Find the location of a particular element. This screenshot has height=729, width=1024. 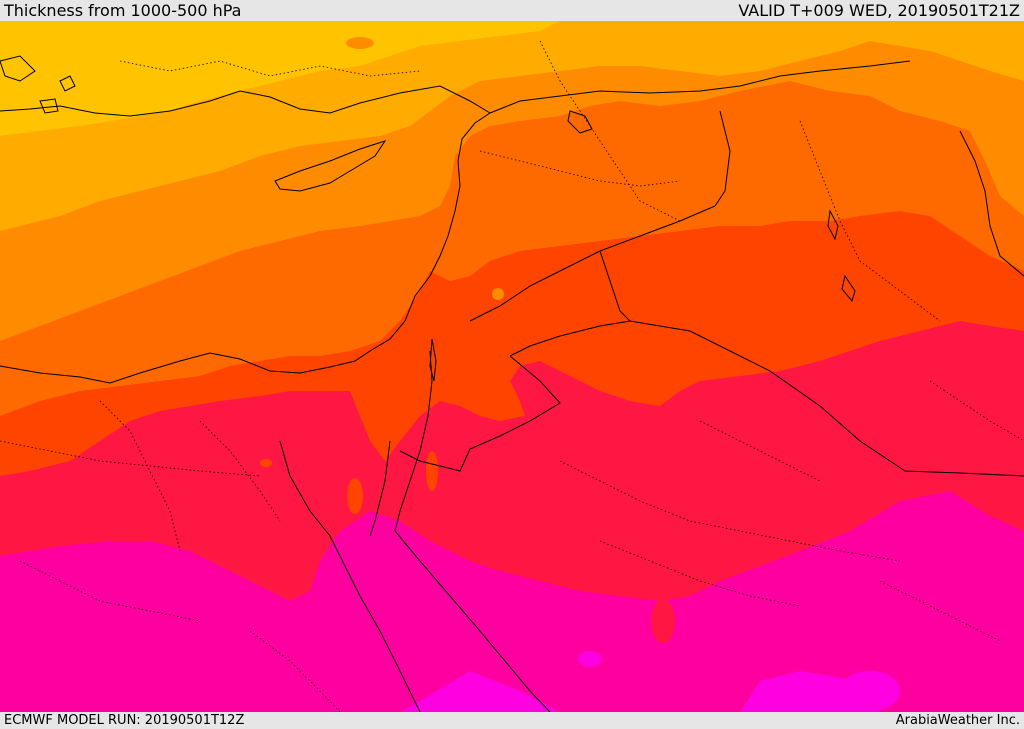

model-run-label: ECMWF MODEL RUN: 20190501T12Z is located at coordinates (124, 720).